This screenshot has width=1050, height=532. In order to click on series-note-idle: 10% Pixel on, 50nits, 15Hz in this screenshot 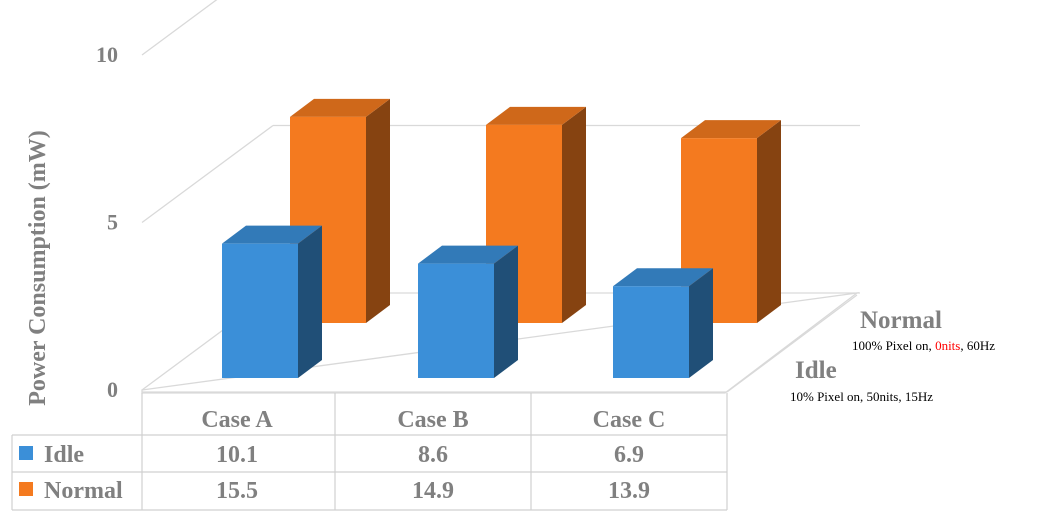, I will do `click(861, 396)`.